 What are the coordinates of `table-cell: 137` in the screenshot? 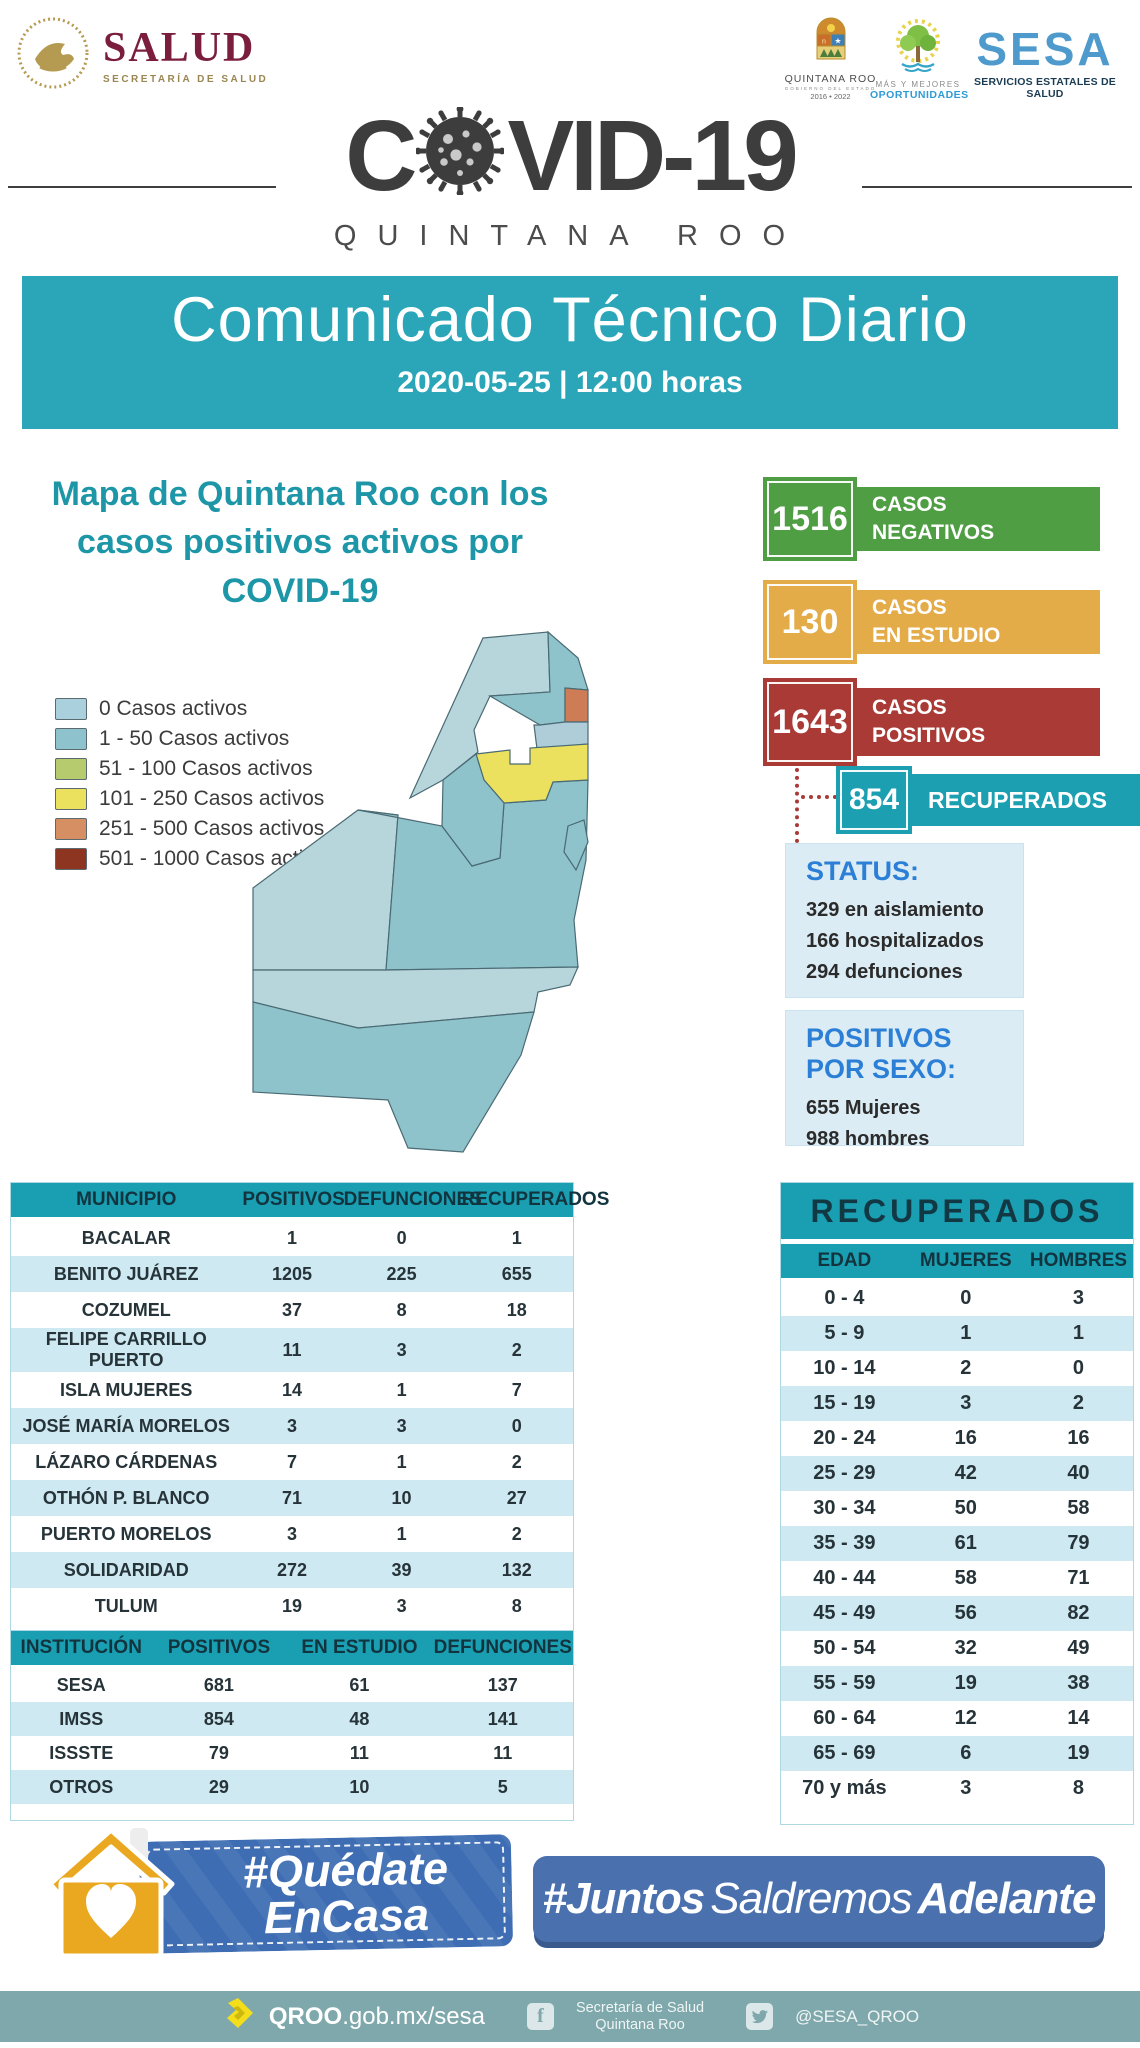 It's located at (502, 1684).